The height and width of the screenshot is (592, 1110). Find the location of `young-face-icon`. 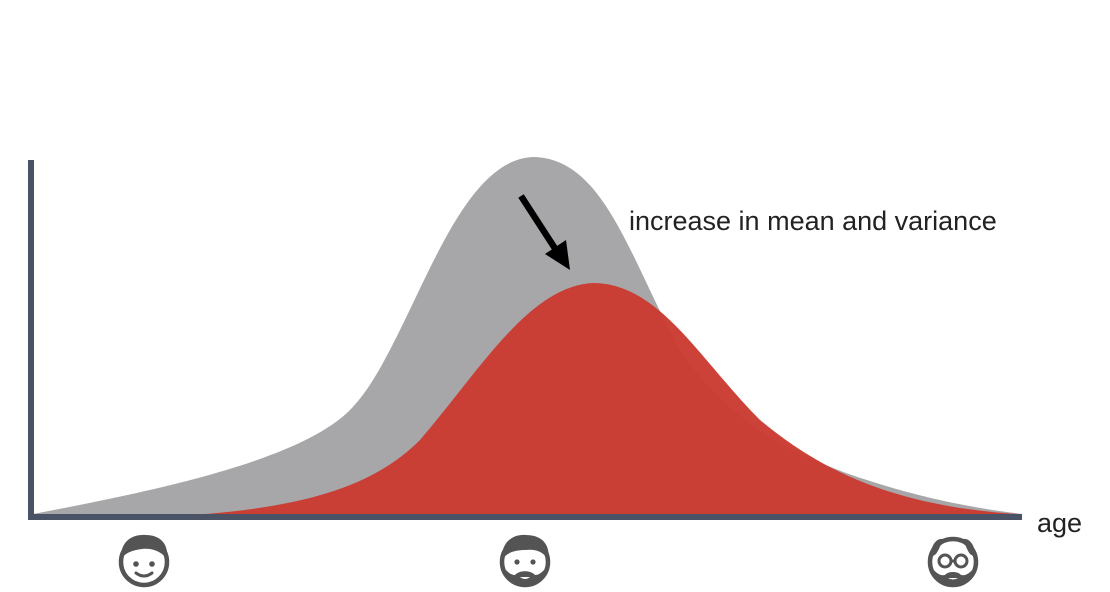

young-face-icon is located at coordinates (144, 561).